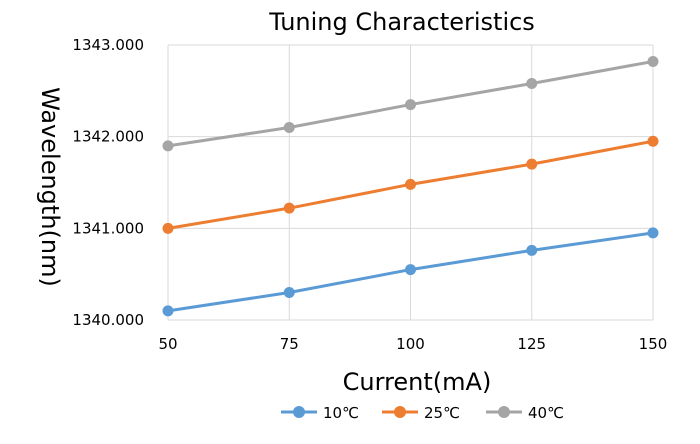  I want to click on legend-label-3: 40℃, so click(546, 413).